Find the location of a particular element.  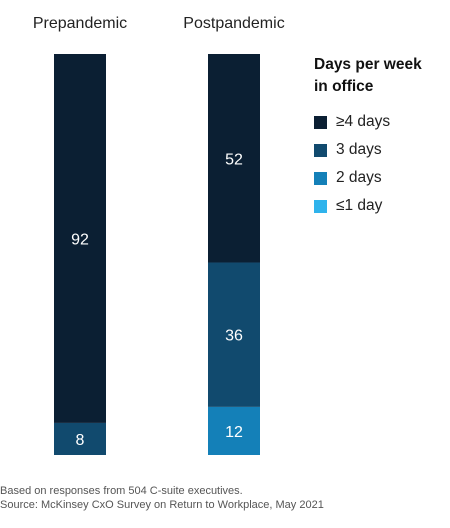

legend-item-2-days: 2 days is located at coordinates (382, 178).